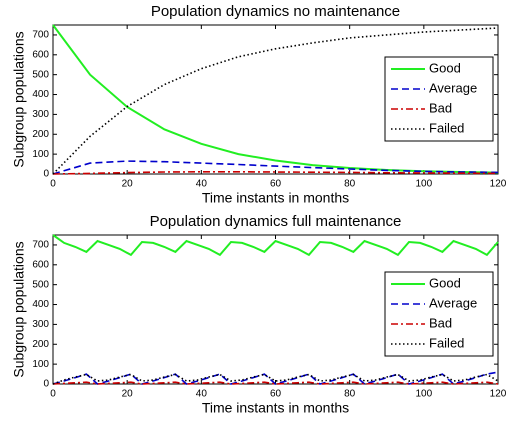  I want to click on chart-title: Population dynamics no maintenance, so click(275, 11).